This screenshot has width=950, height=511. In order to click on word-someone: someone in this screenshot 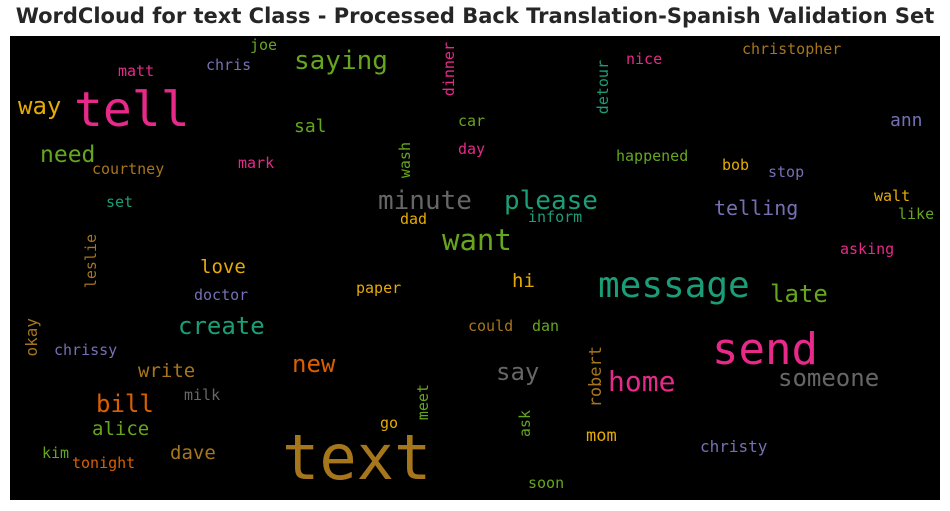, I will do `click(829, 378)`.